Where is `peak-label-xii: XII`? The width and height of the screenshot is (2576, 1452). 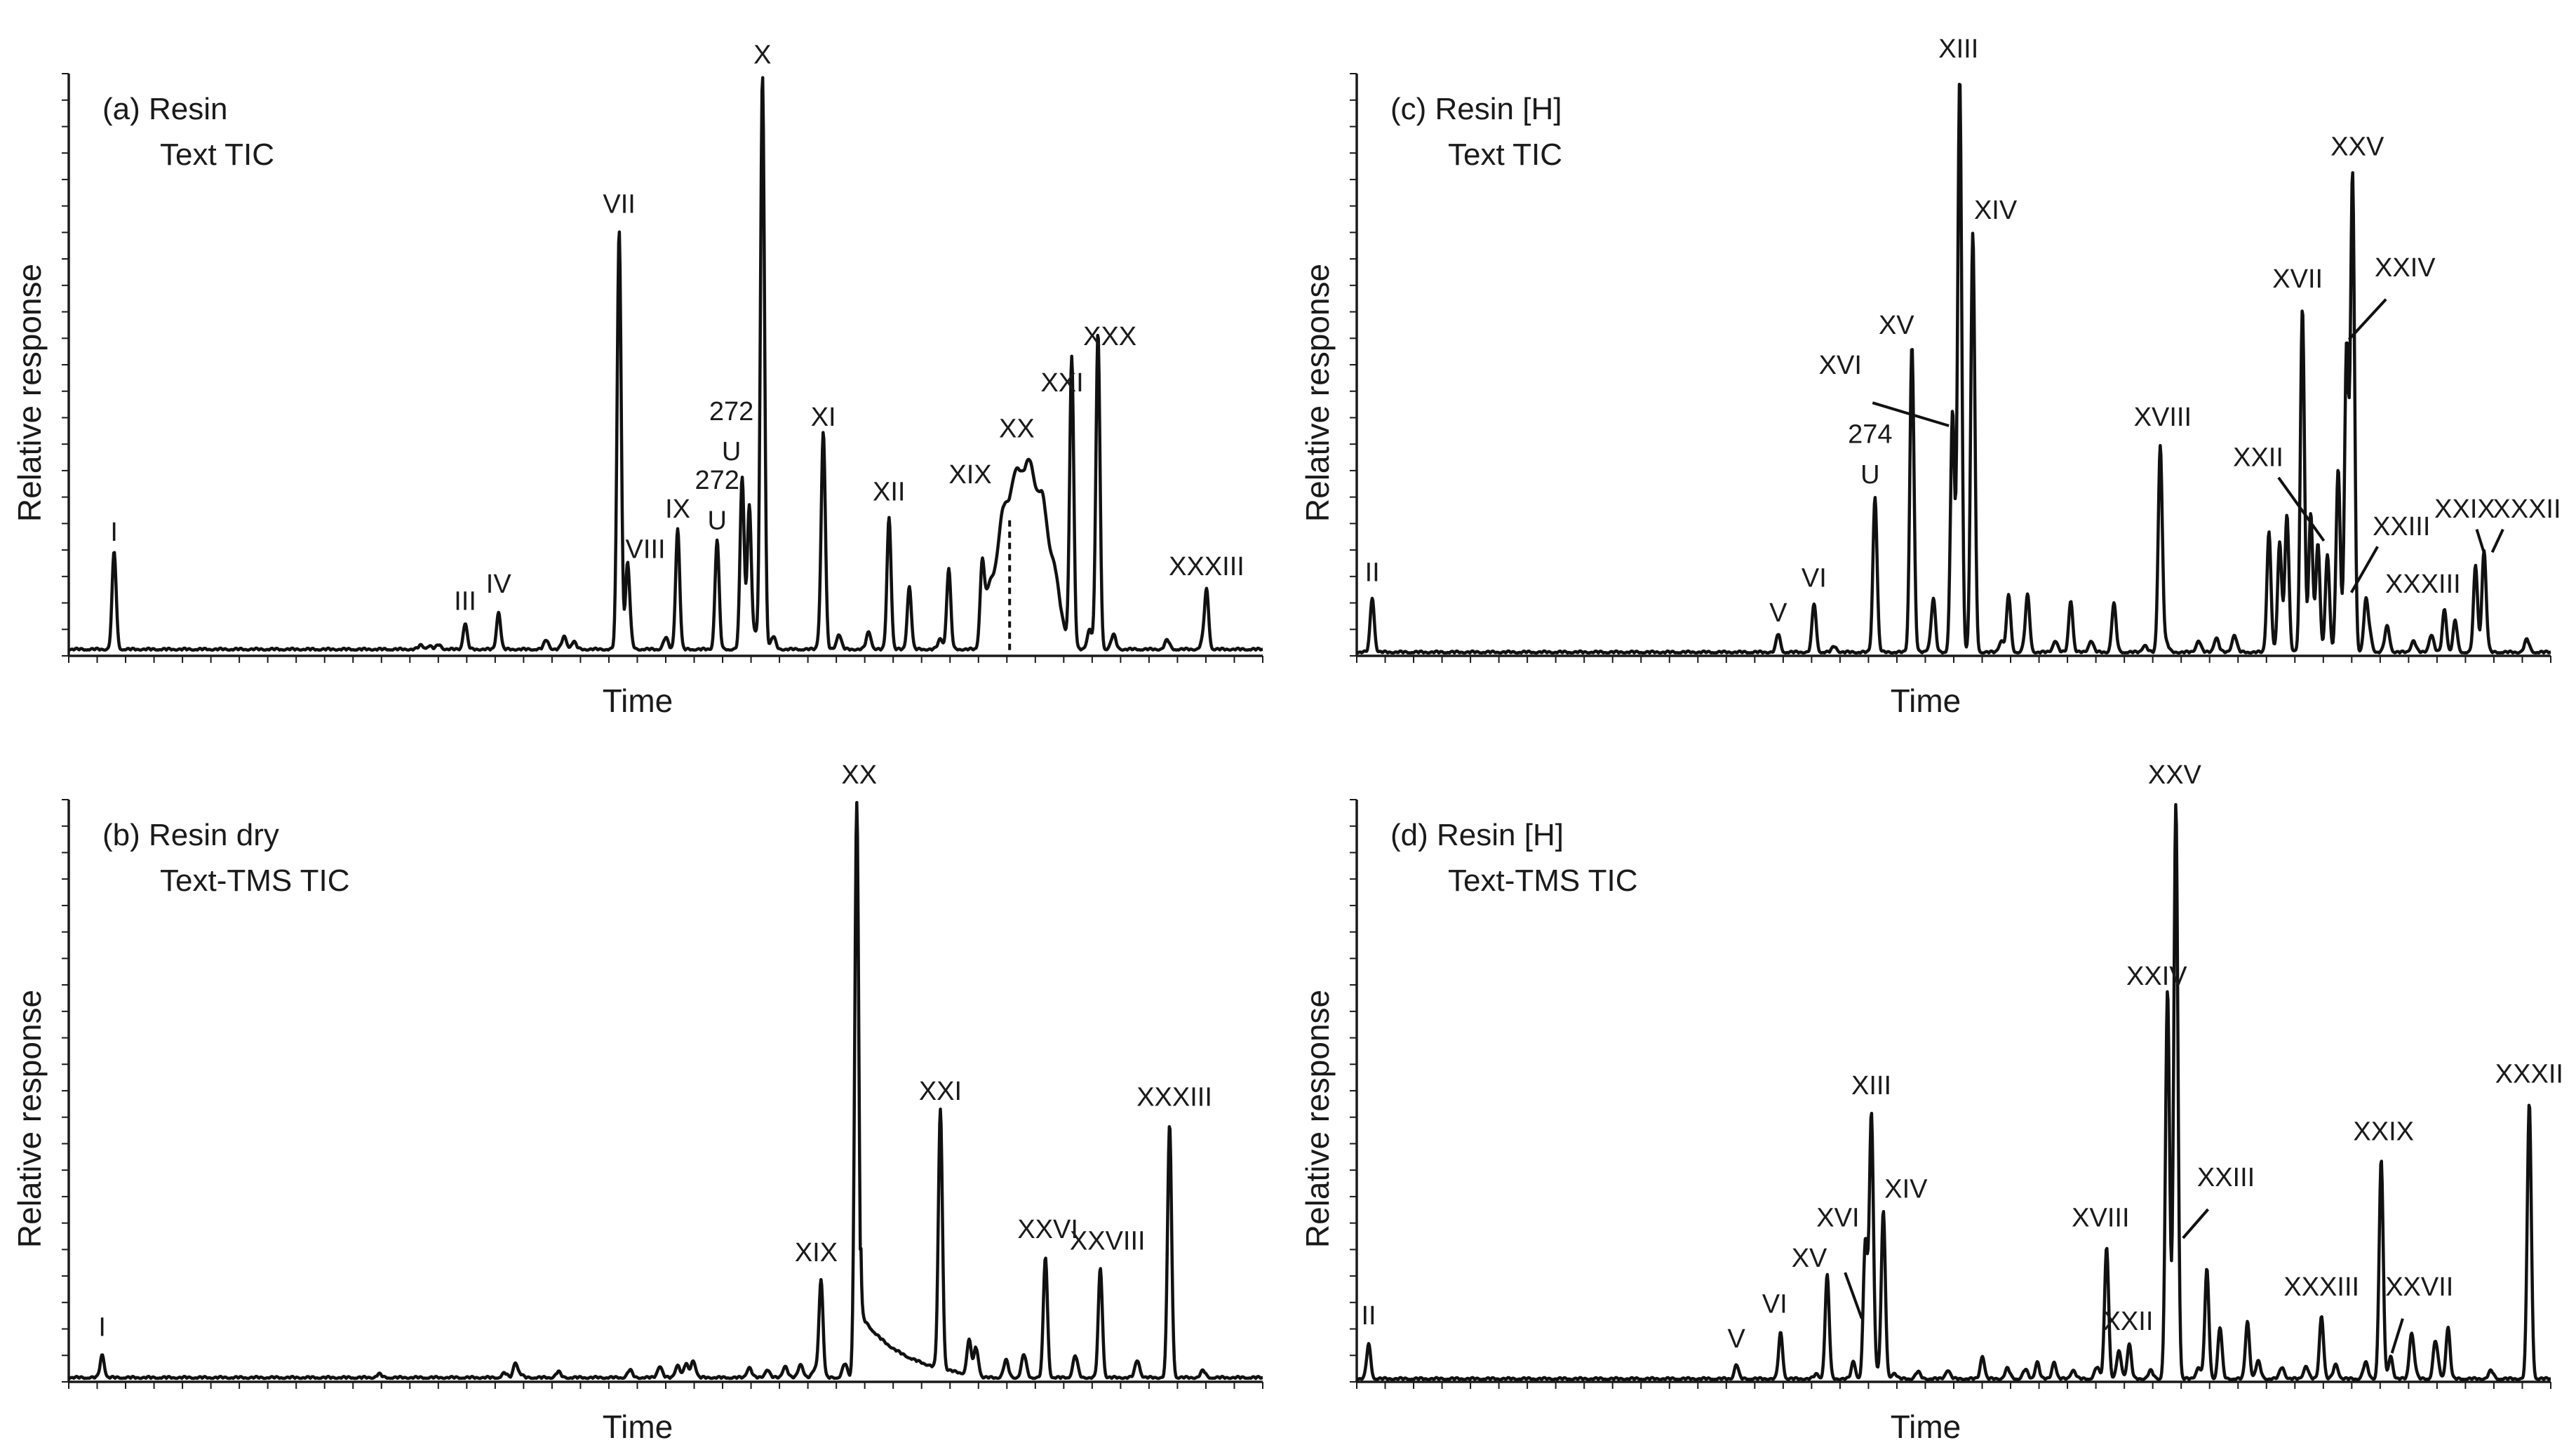
peak-label-xii: XII is located at coordinates (889, 492).